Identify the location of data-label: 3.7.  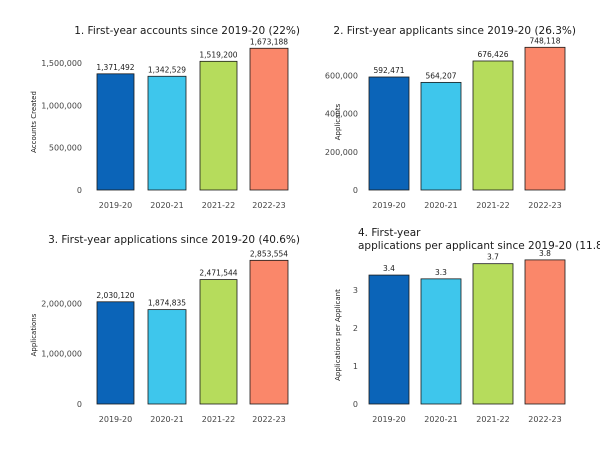
(493, 257).